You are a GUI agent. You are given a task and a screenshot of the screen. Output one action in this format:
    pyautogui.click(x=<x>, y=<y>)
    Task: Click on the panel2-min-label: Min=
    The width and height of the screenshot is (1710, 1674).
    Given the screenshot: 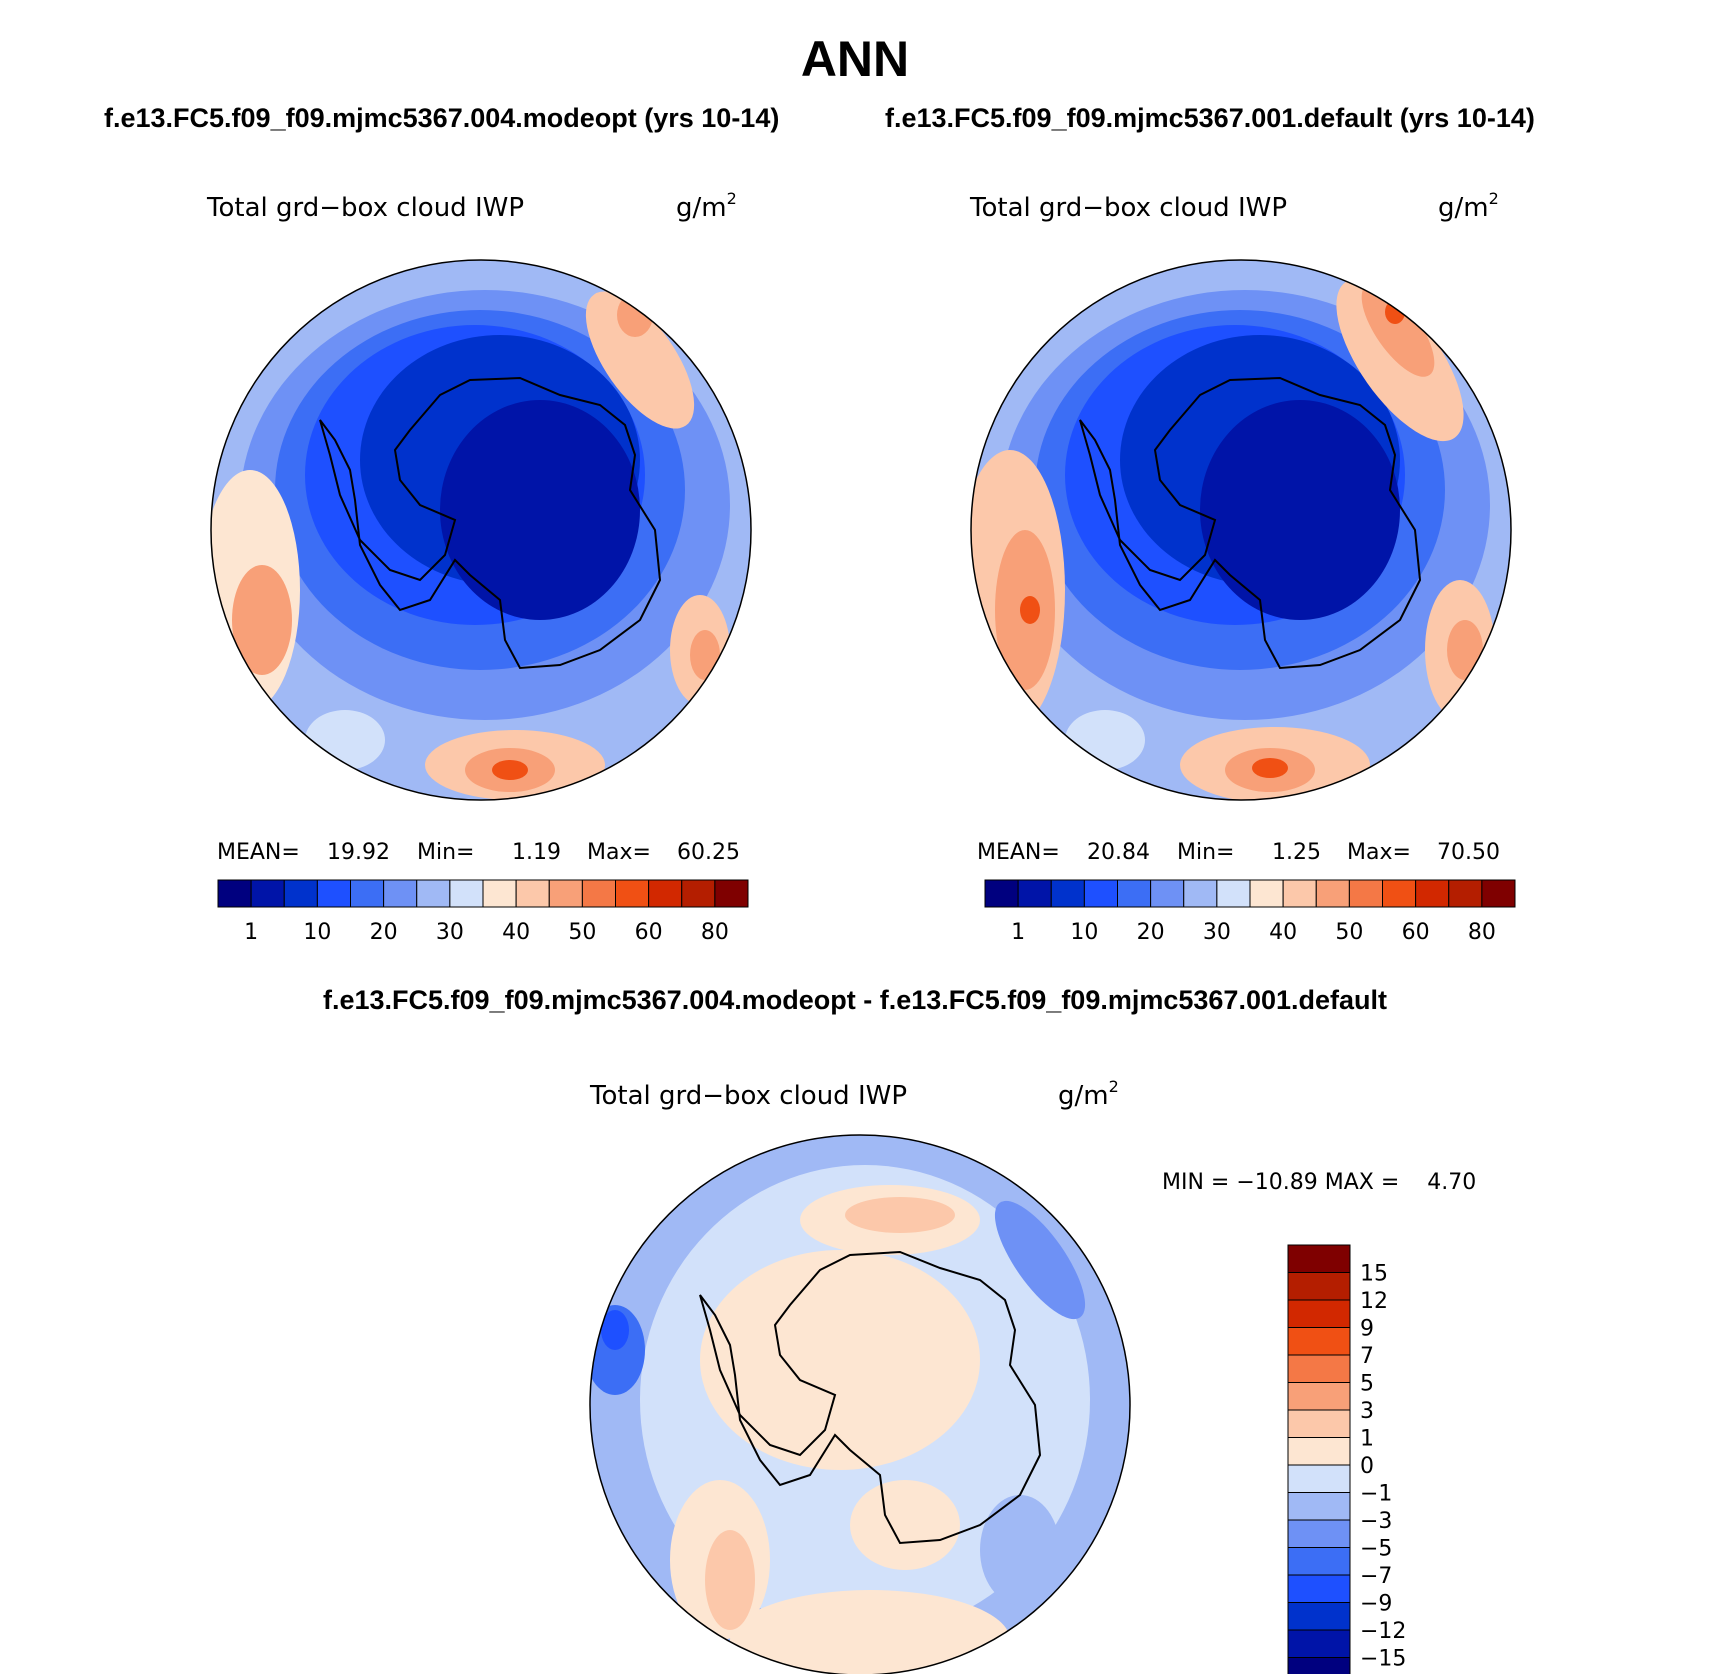 What is the action you would take?
    pyautogui.click(x=1205, y=852)
    